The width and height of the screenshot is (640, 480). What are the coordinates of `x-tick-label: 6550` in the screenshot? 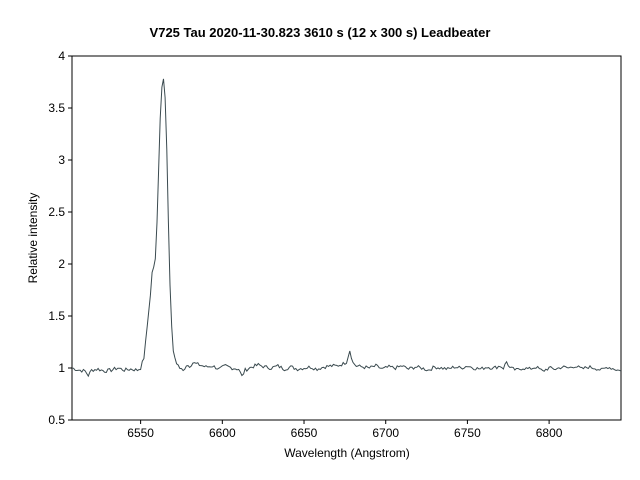 It's located at (140, 433).